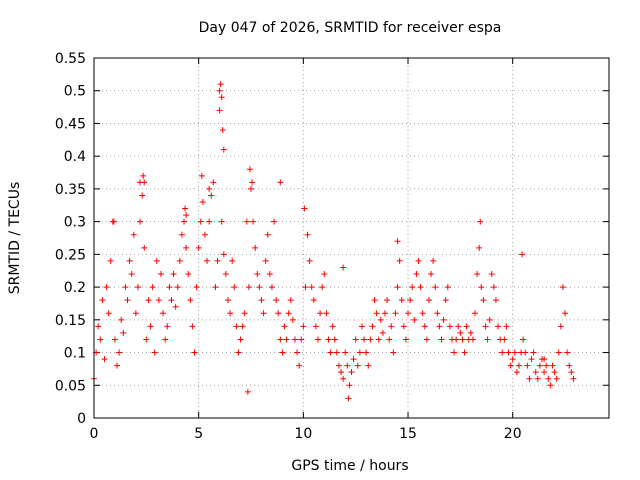 The width and height of the screenshot is (640, 480). Describe the element at coordinates (408, 434) in the screenshot. I see `x-tick-label: 15` at that location.